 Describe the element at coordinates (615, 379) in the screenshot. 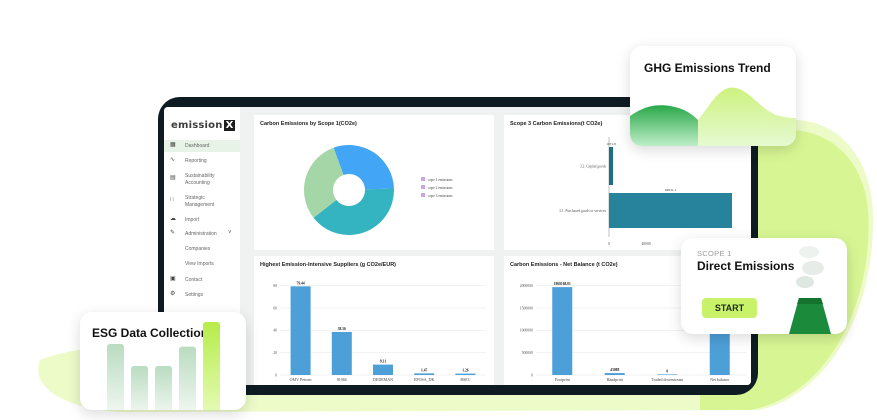

I see `category-label: Handprint` at that location.